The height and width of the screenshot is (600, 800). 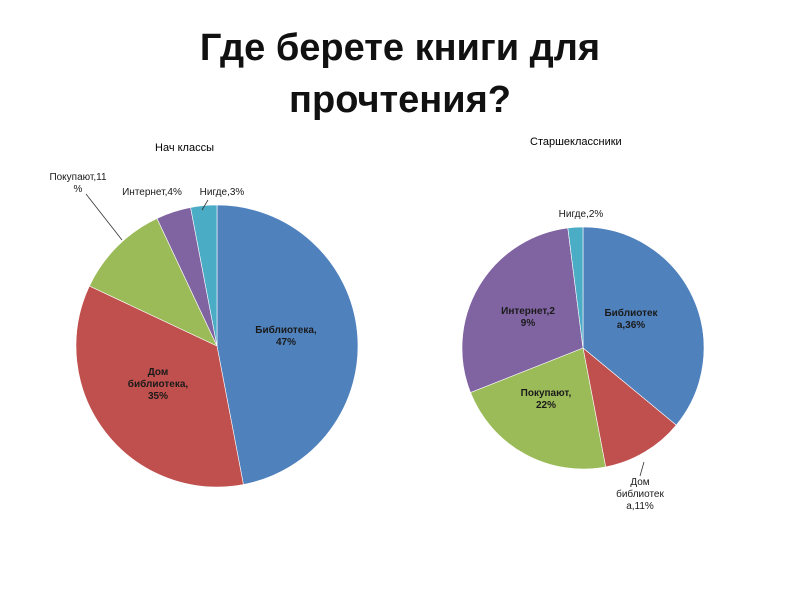 What do you see at coordinates (581, 214) in the screenshot?
I see `chart-2-label-5: Нигде,2%` at bounding box center [581, 214].